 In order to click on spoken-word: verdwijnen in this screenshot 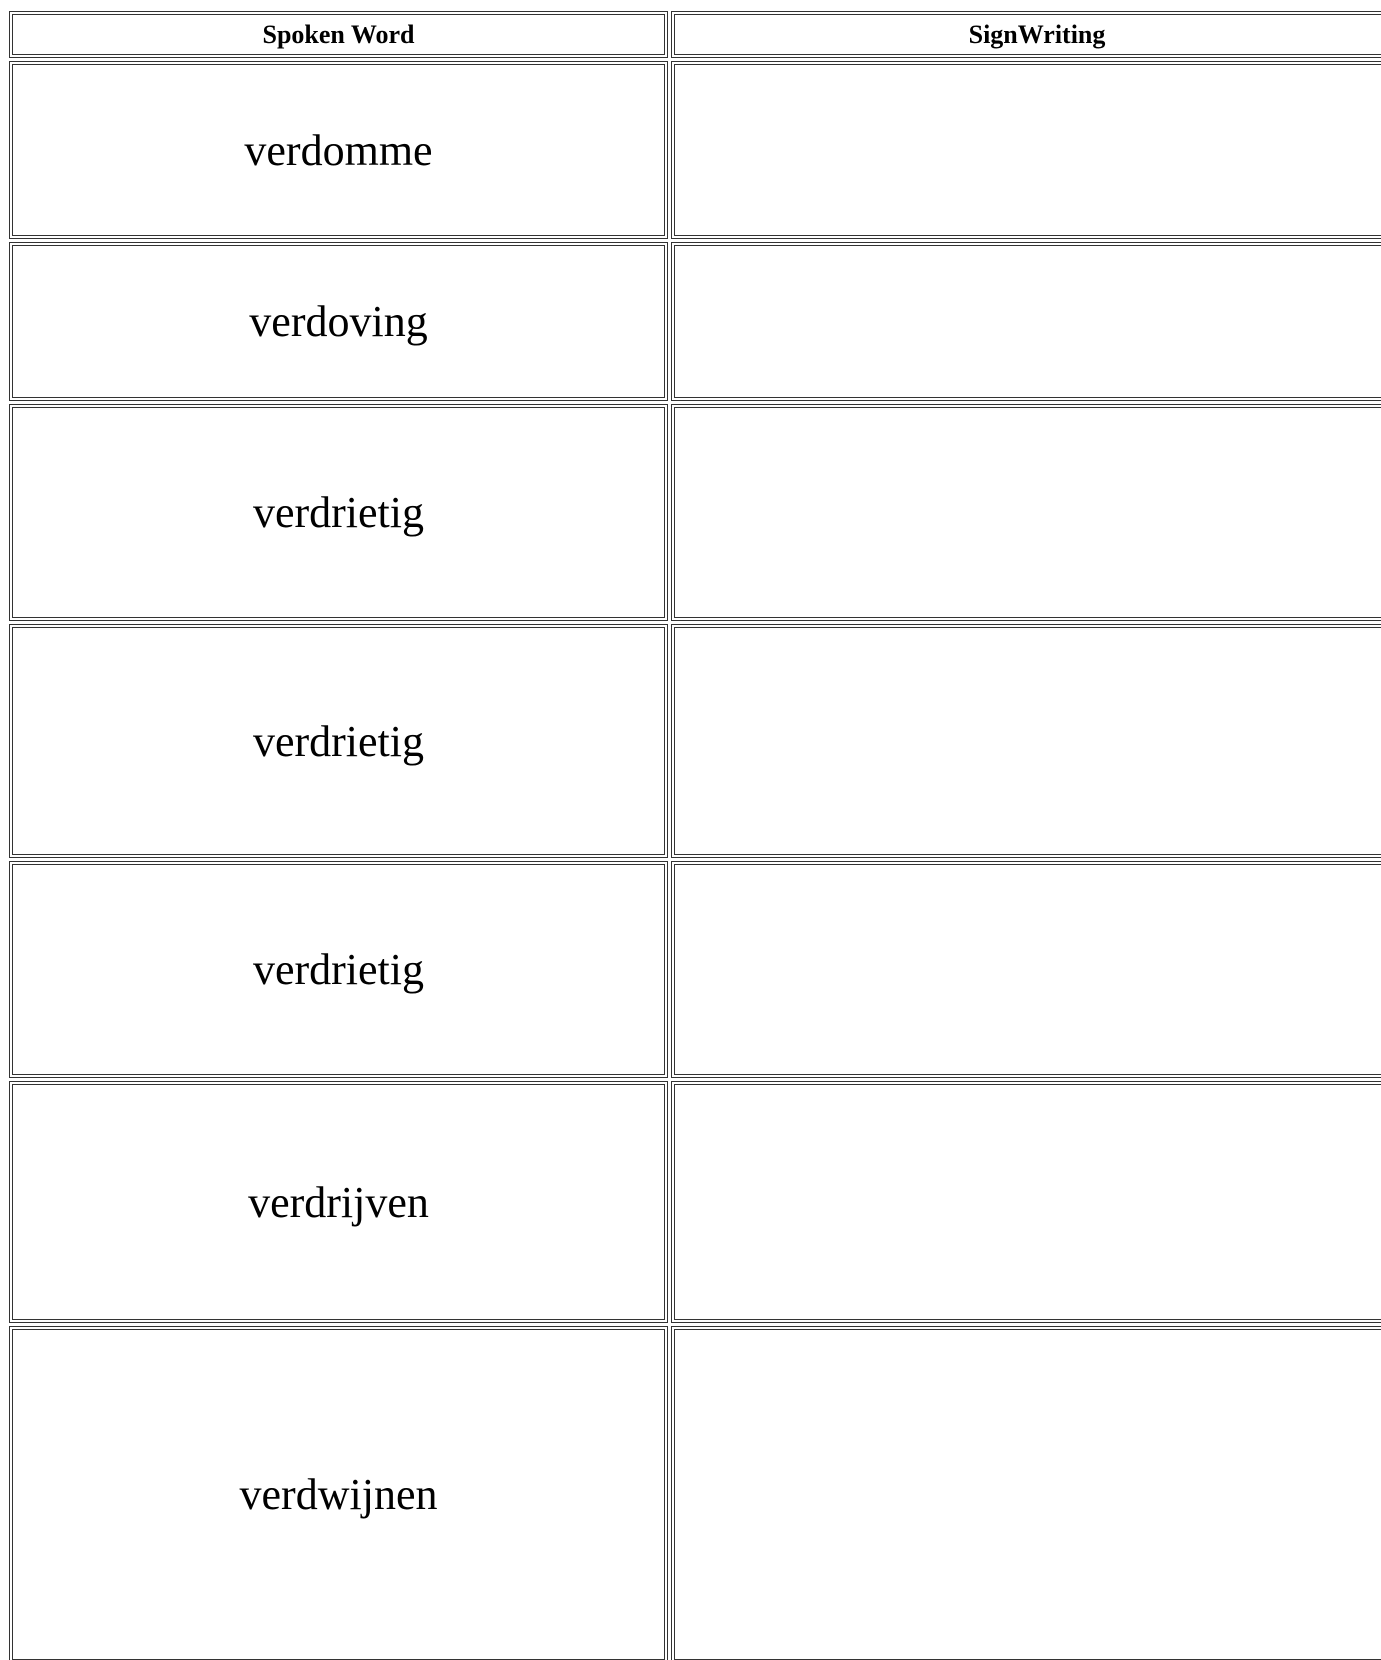, I will do `click(338, 1493)`.